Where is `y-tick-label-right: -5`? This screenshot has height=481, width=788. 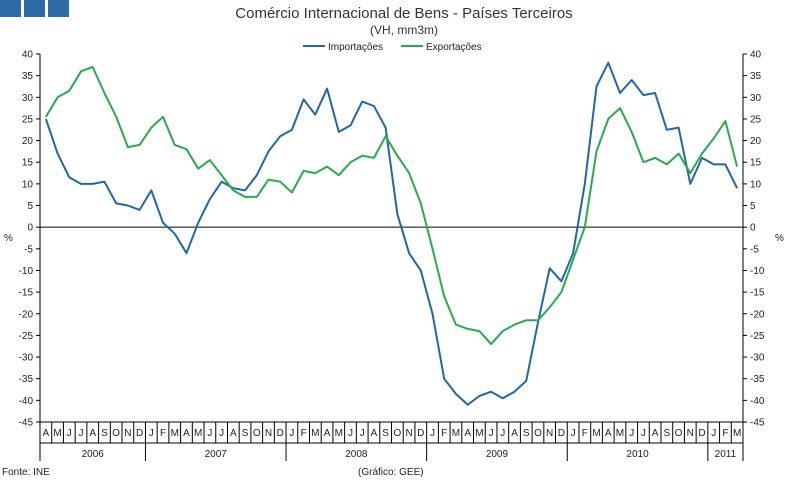
y-tick-label-right: -5 is located at coordinates (754, 249).